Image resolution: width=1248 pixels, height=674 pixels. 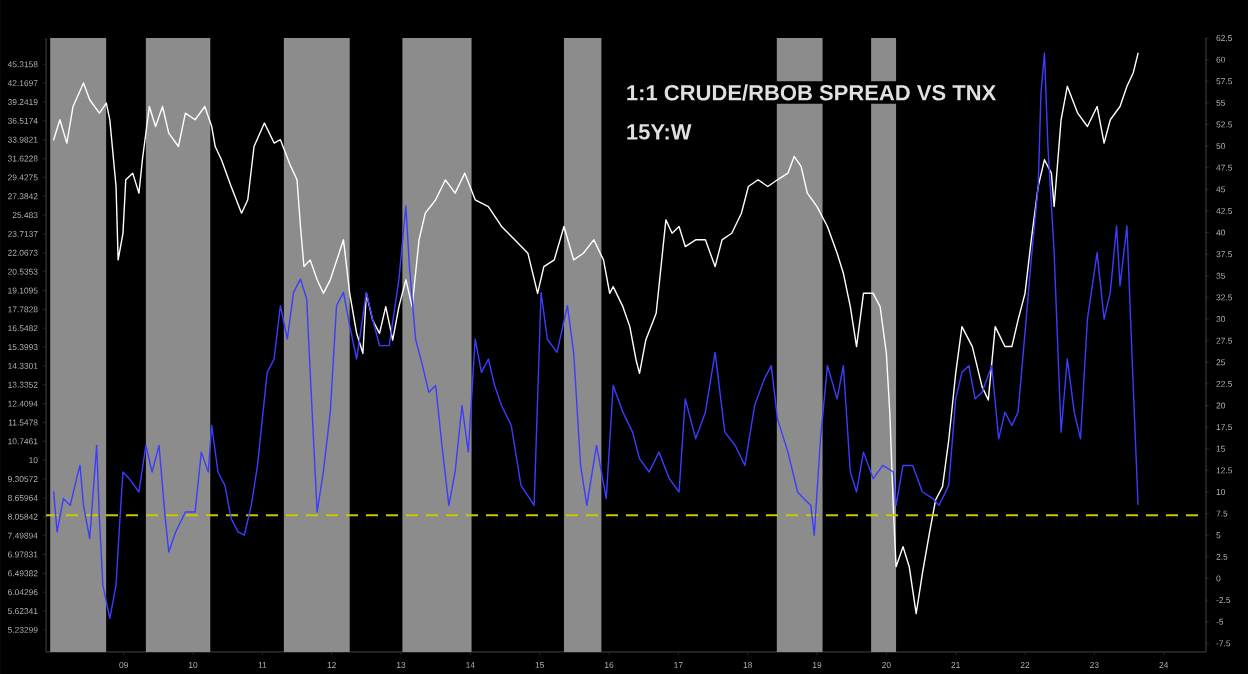 I want to click on text: 1:1 CRUDE/RBOB SPREAD VS TNX, so click(x=812, y=92).